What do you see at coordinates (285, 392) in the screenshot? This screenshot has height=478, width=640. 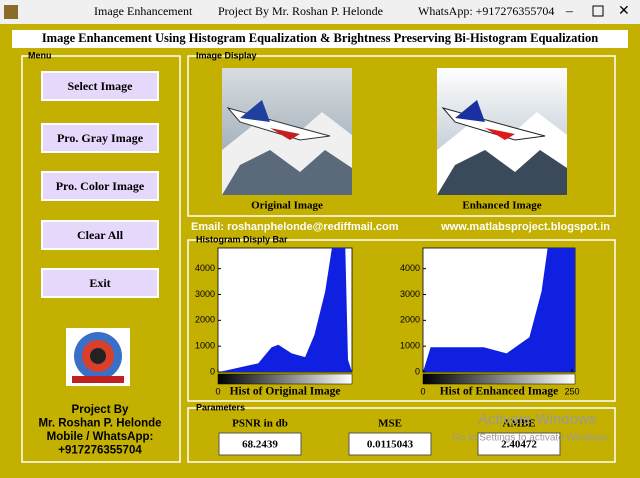 I see `histogram-caption: Hist of Original Image` at bounding box center [285, 392].